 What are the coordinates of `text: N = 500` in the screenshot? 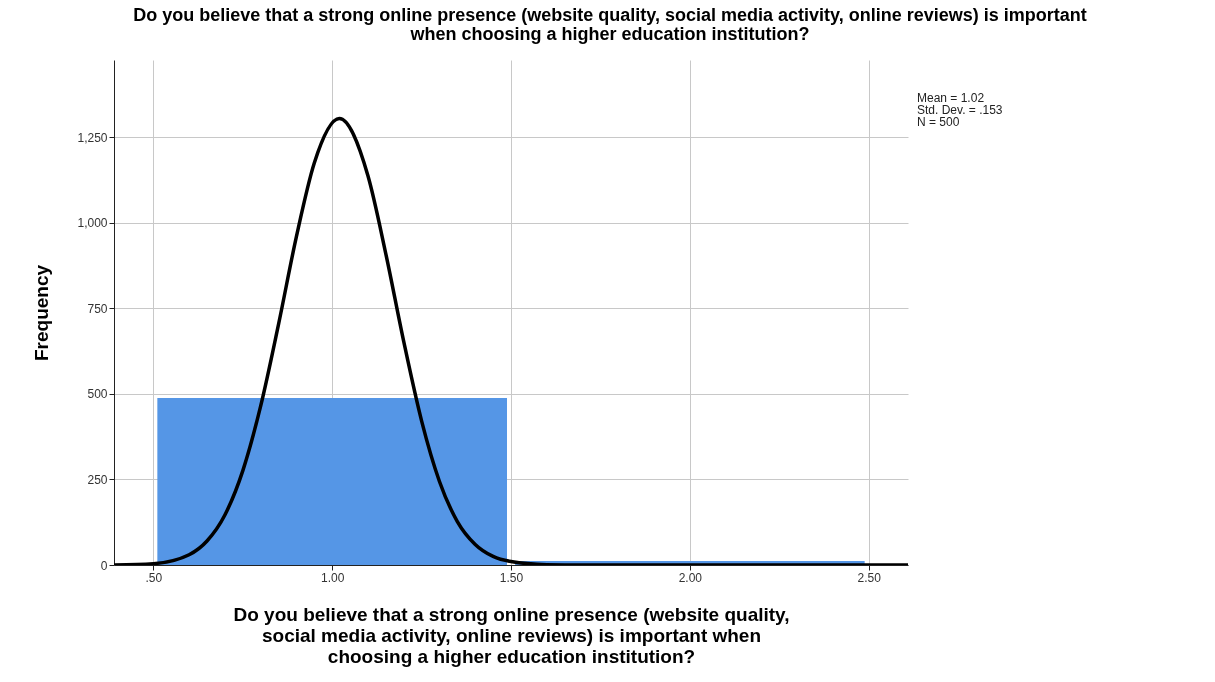 It's located at (939, 122).